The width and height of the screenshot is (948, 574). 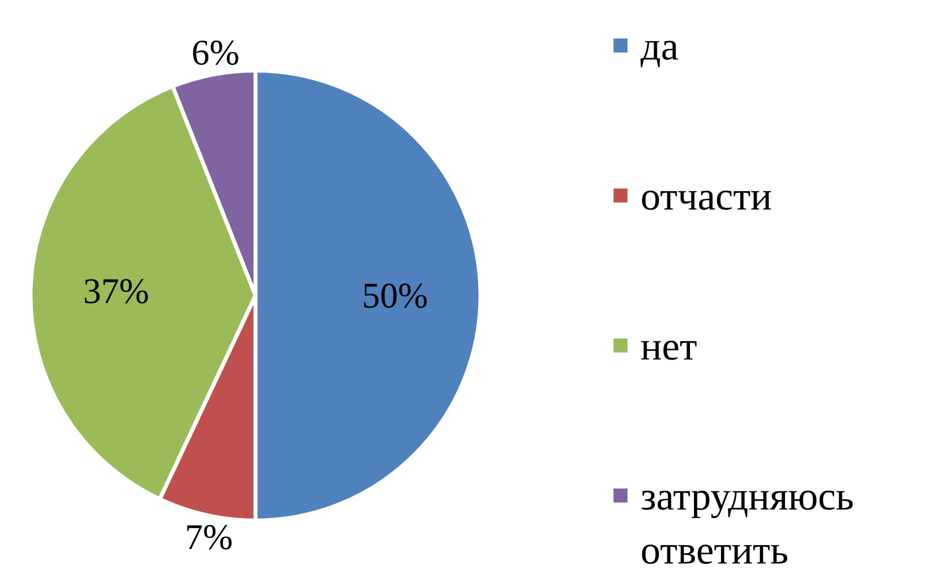 What do you see at coordinates (706, 196) in the screenshot?
I see `legend-label: отчасти` at bounding box center [706, 196].